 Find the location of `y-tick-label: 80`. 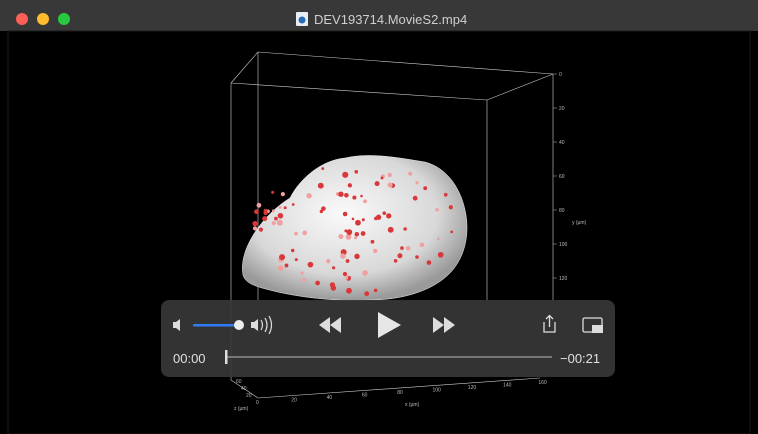

y-tick-label: 80 is located at coordinates (562, 211).